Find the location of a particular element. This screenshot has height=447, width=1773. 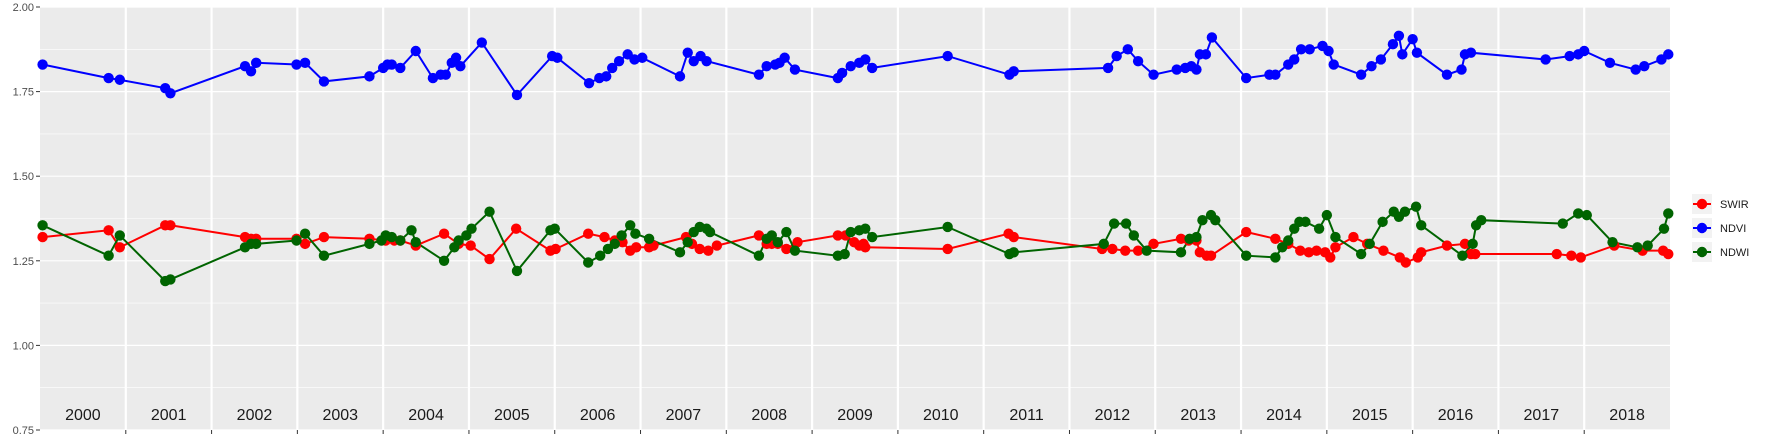

year-label: 2006 is located at coordinates (598, 415).